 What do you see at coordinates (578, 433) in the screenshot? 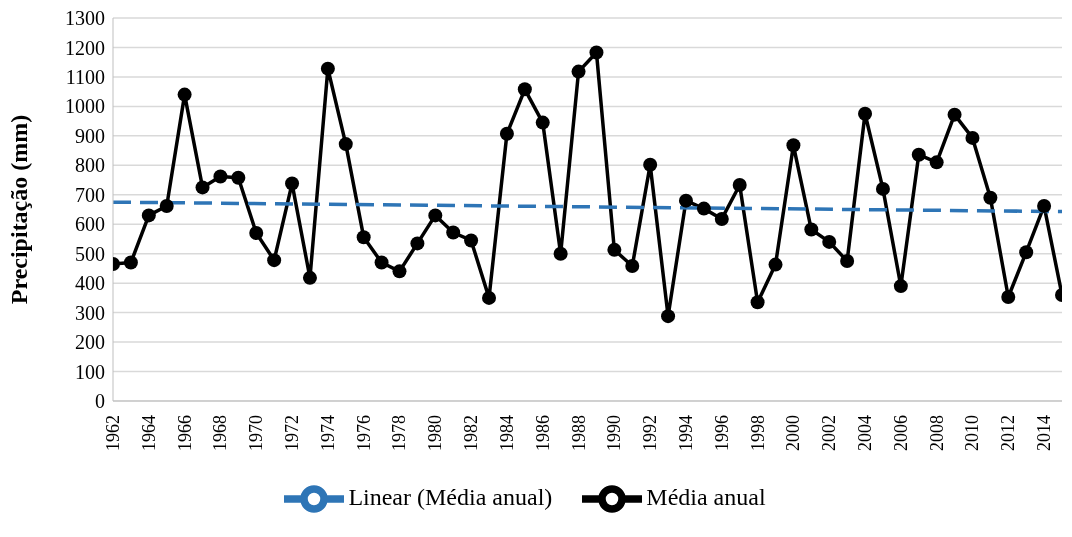
I see `x-tick-label: 1988` at bounding box center [578, 433].